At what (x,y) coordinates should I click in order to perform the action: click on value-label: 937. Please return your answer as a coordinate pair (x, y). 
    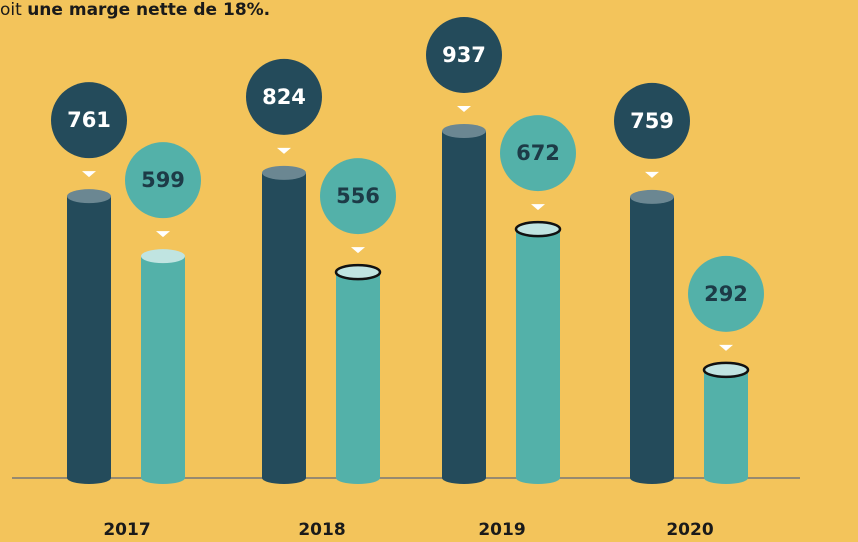
    Looking at the image, I should click on (464, 55).